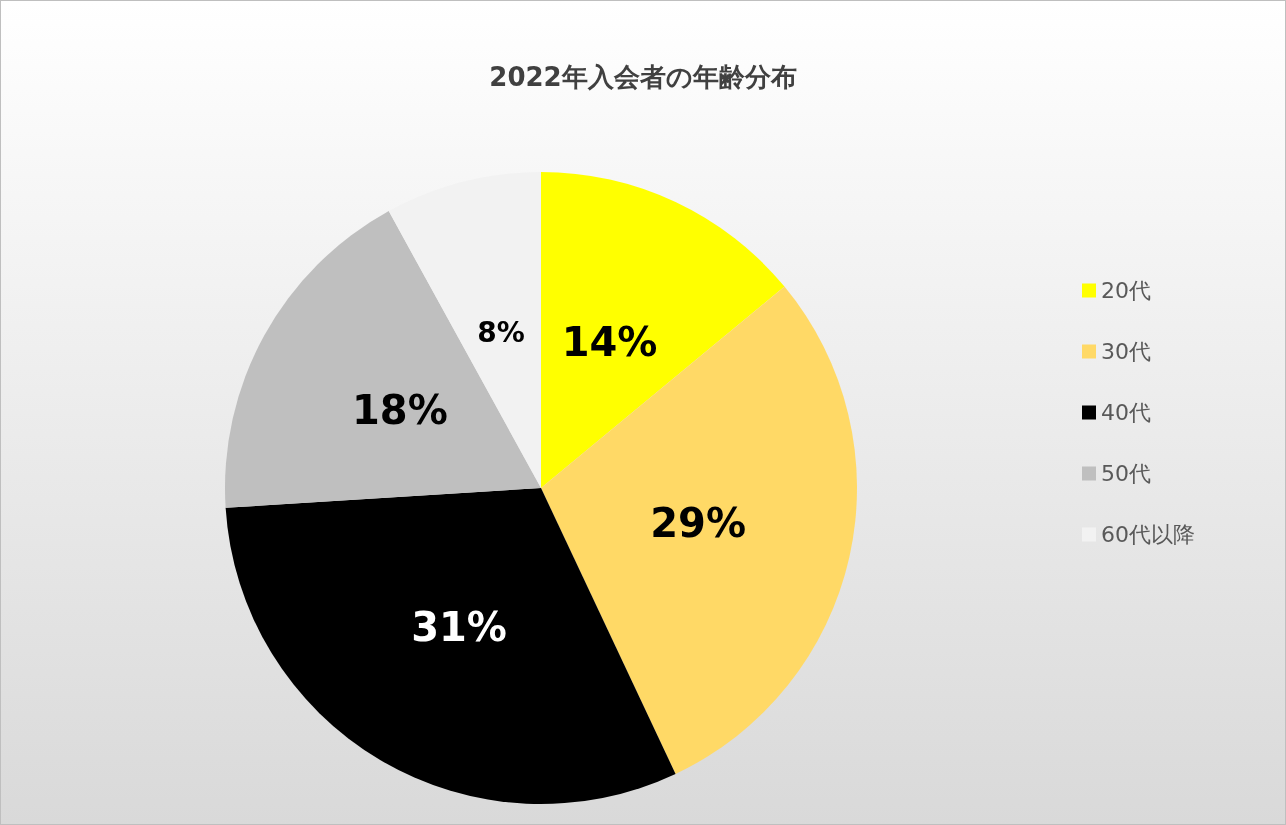 This screenshot has width=1286, height=825. What do you see at coordinates (698, 523) in the screenshot?
I see `data-label: 29%` at bounding box center [698, 523].